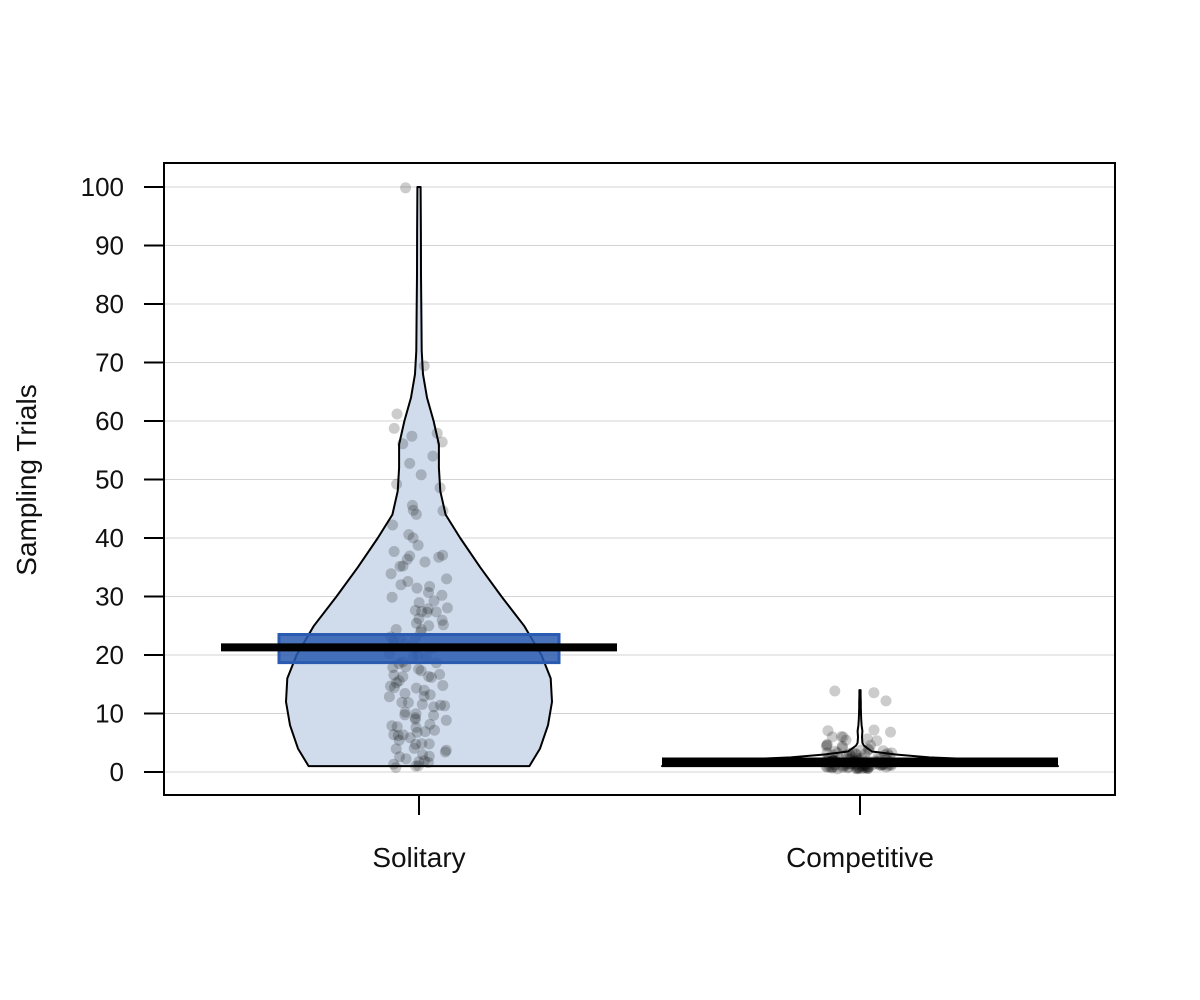 Image resolution: width=1200 pixels, height=1000 pixels. Describe the element at coordinates (860, 857) in the screenshot. I see `x-category-label: Competitive` at that location.